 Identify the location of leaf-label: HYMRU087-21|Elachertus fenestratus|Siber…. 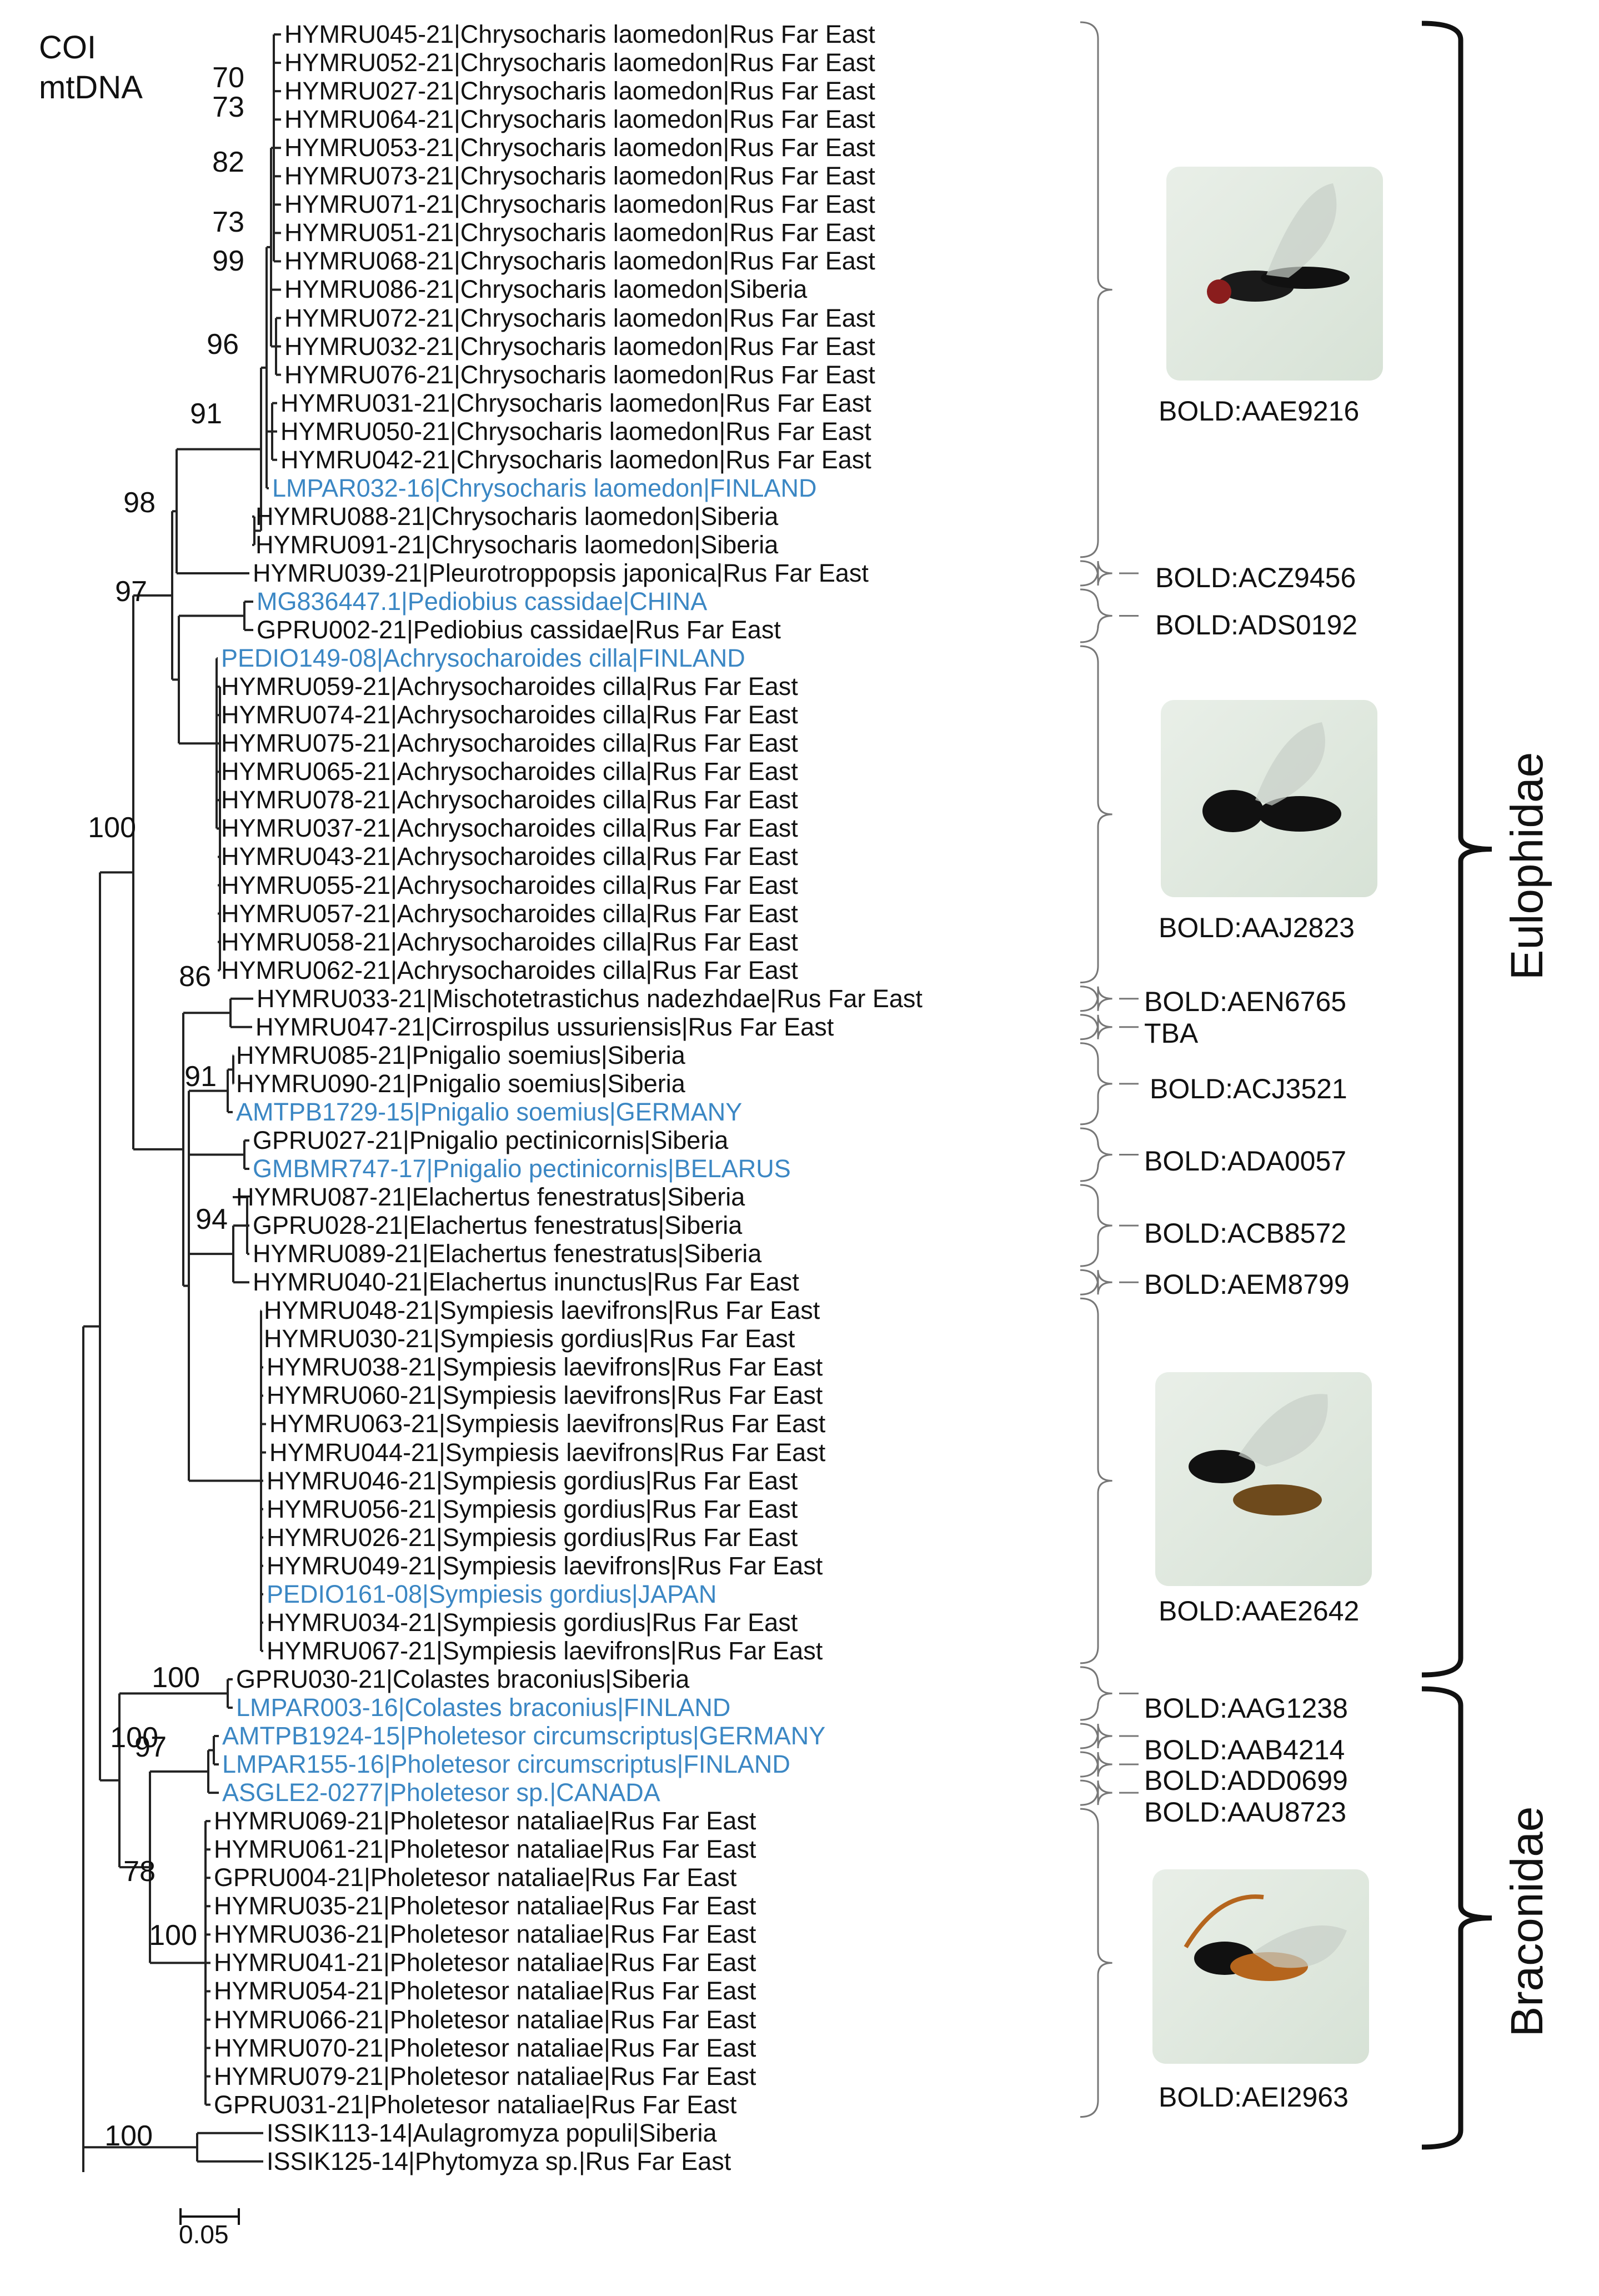
(491, 1197).